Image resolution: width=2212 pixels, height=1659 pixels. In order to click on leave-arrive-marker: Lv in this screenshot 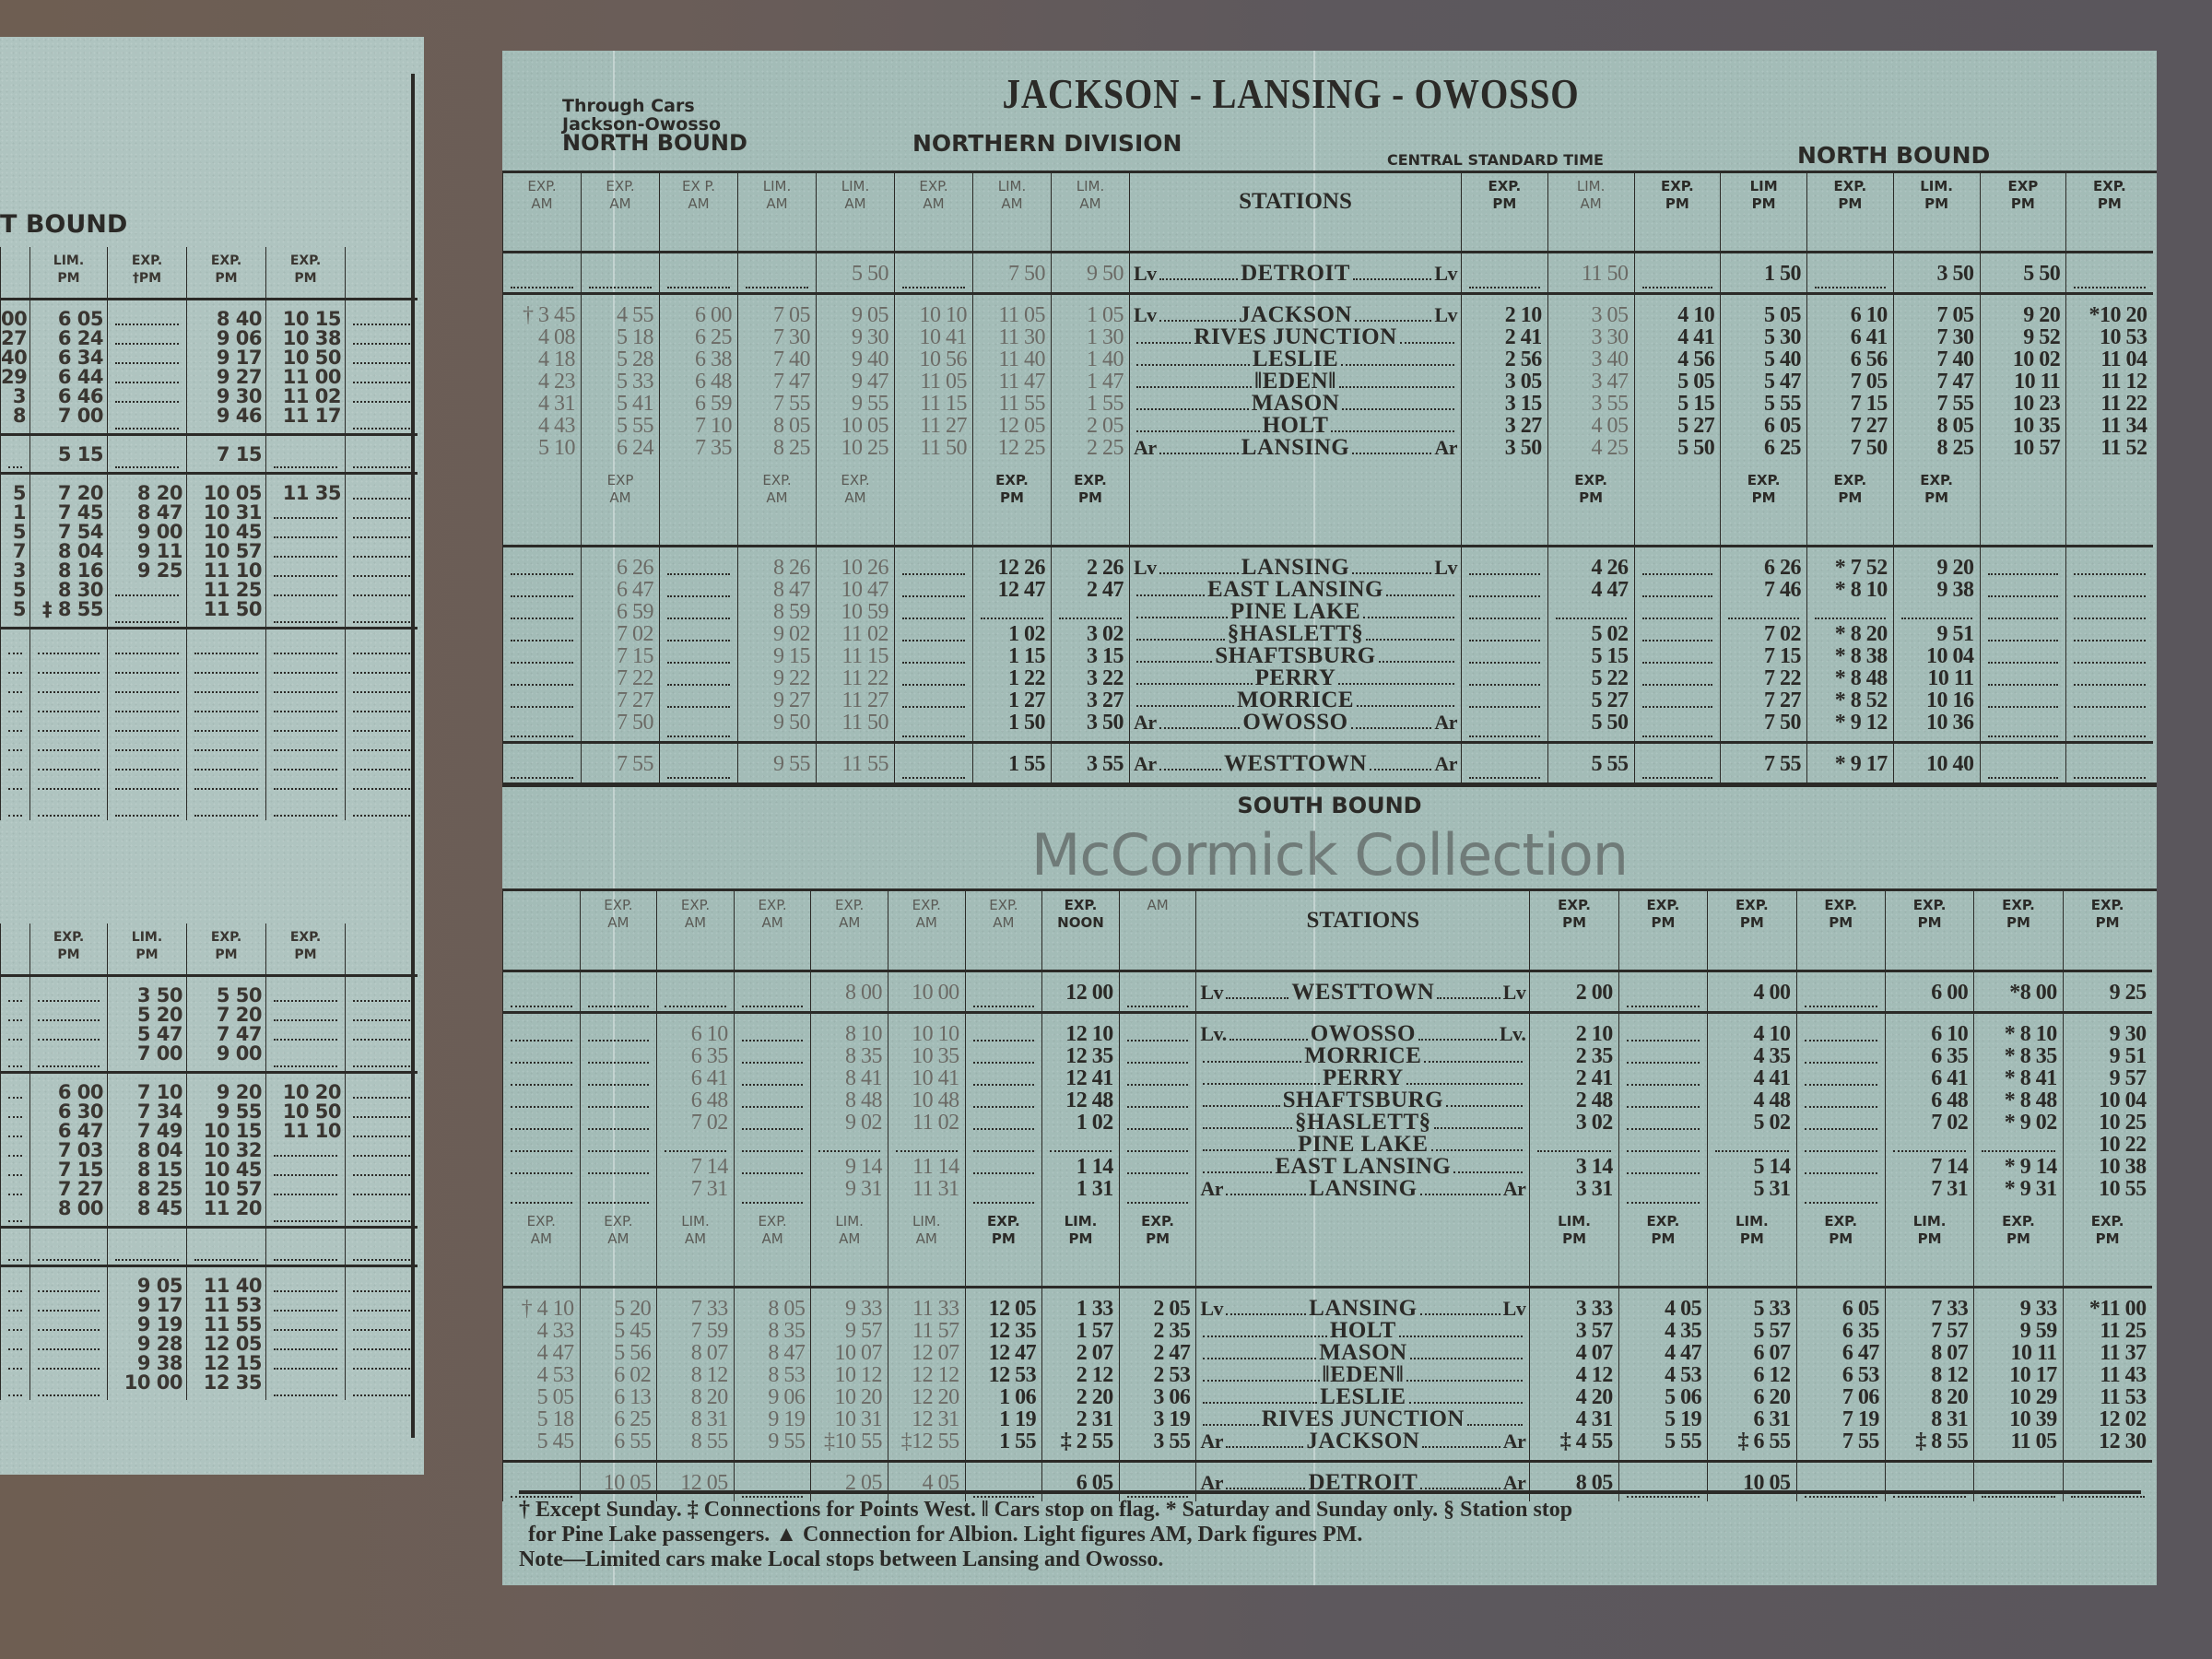, I will do `click(1514, 1308)`.